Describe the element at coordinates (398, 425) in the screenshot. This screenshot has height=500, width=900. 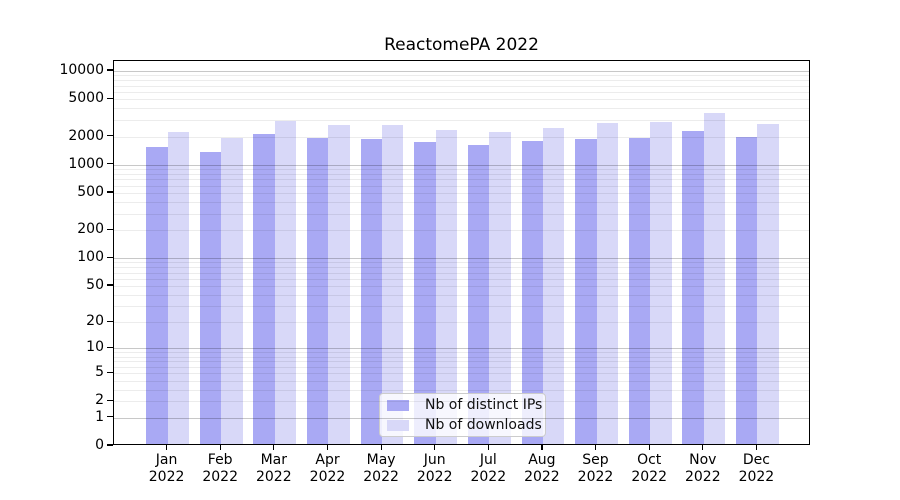
I see `legend-swatch-downloads` at that location.